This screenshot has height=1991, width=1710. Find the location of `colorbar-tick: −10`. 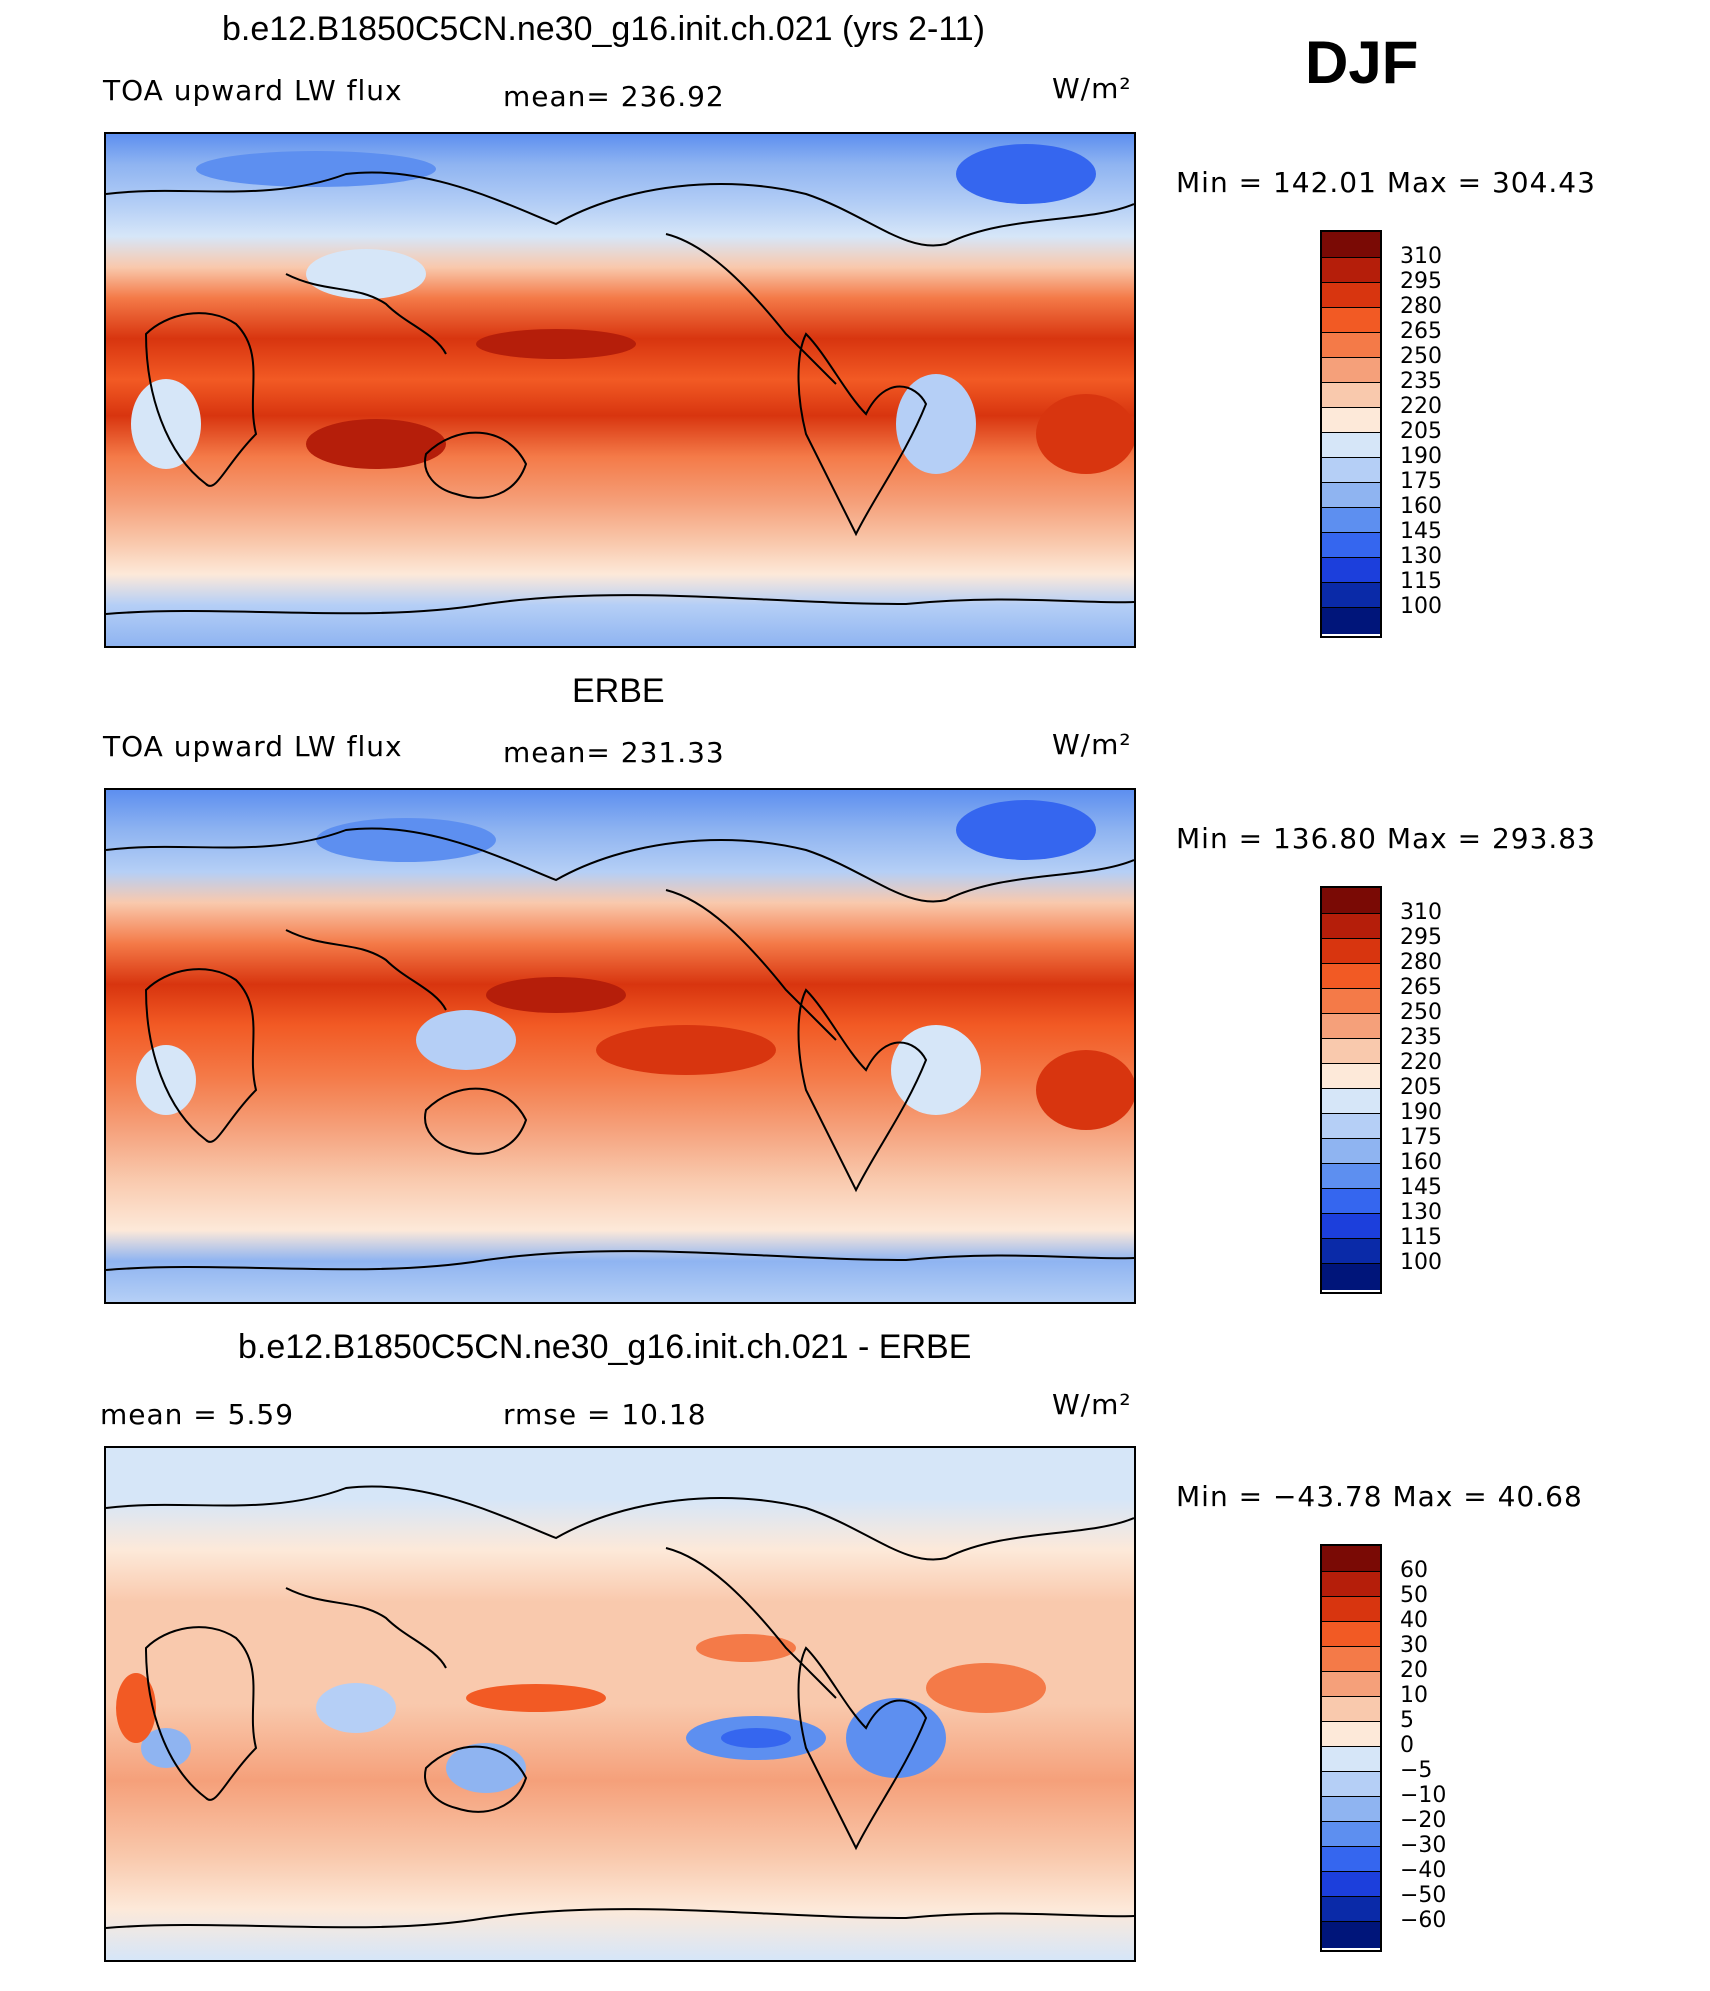

colorbar-tick: −10 is located at coordinates (1423, 1795).